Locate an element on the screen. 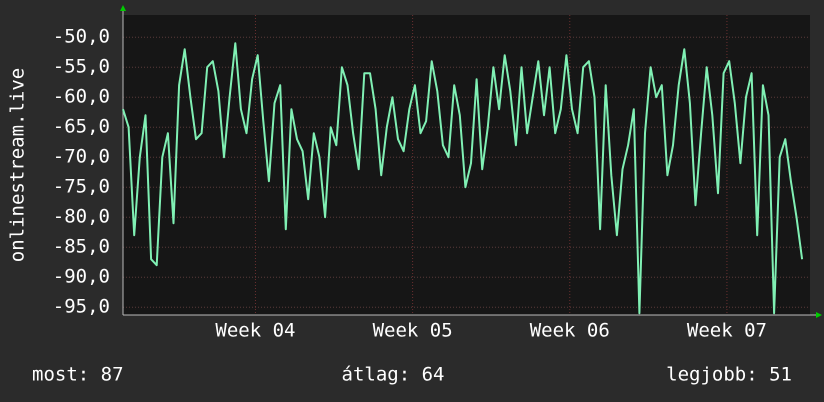 This screenshot has height=402, width=824. footer-current: most: 87 is located at coordinates (78, 375).